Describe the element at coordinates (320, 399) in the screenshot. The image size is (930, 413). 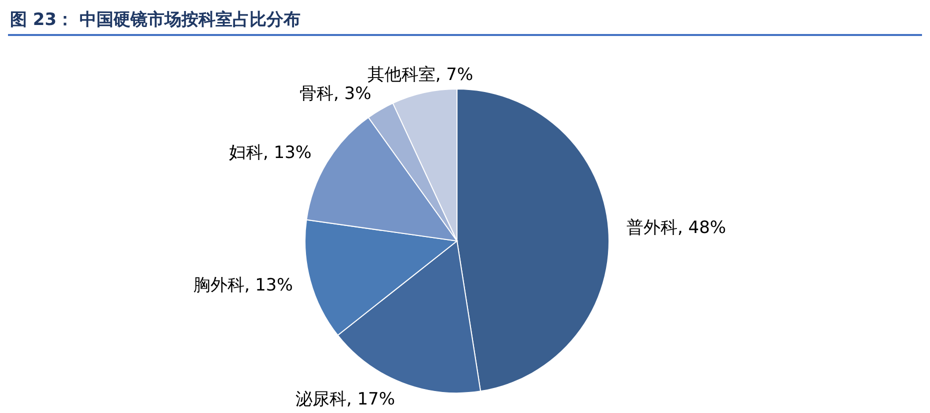
I see `slice-label: 泌尿科` at that location.